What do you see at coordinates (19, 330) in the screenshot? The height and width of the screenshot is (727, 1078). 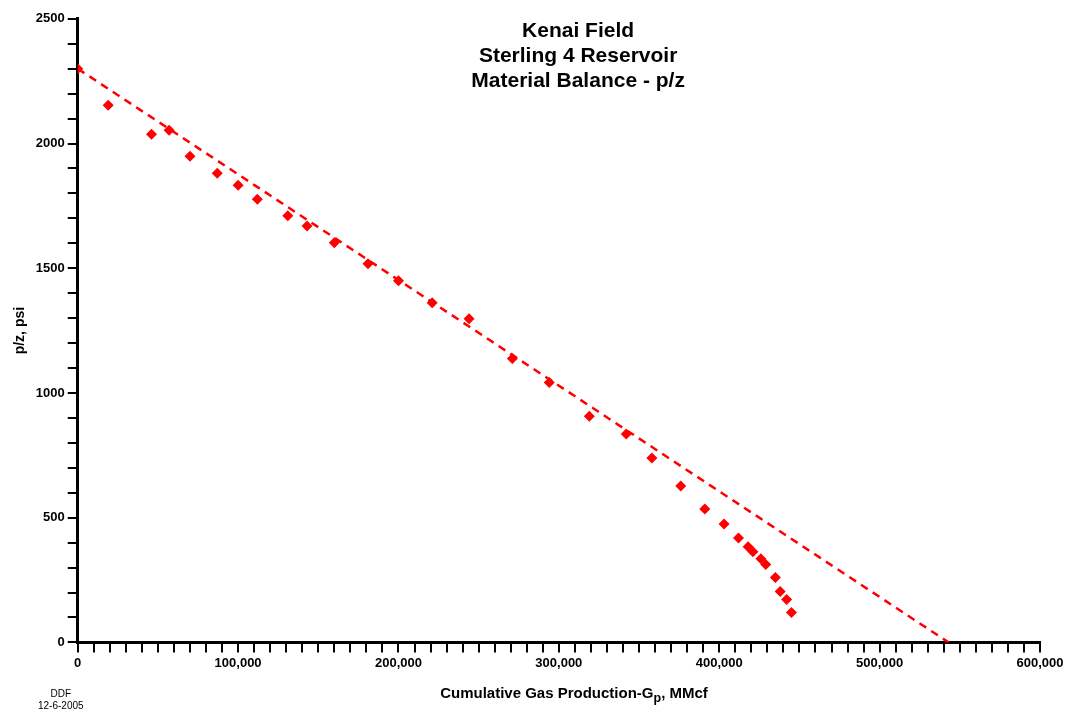 I see `y-axis-title: p/z, psi` at bounding box center [19, 330].